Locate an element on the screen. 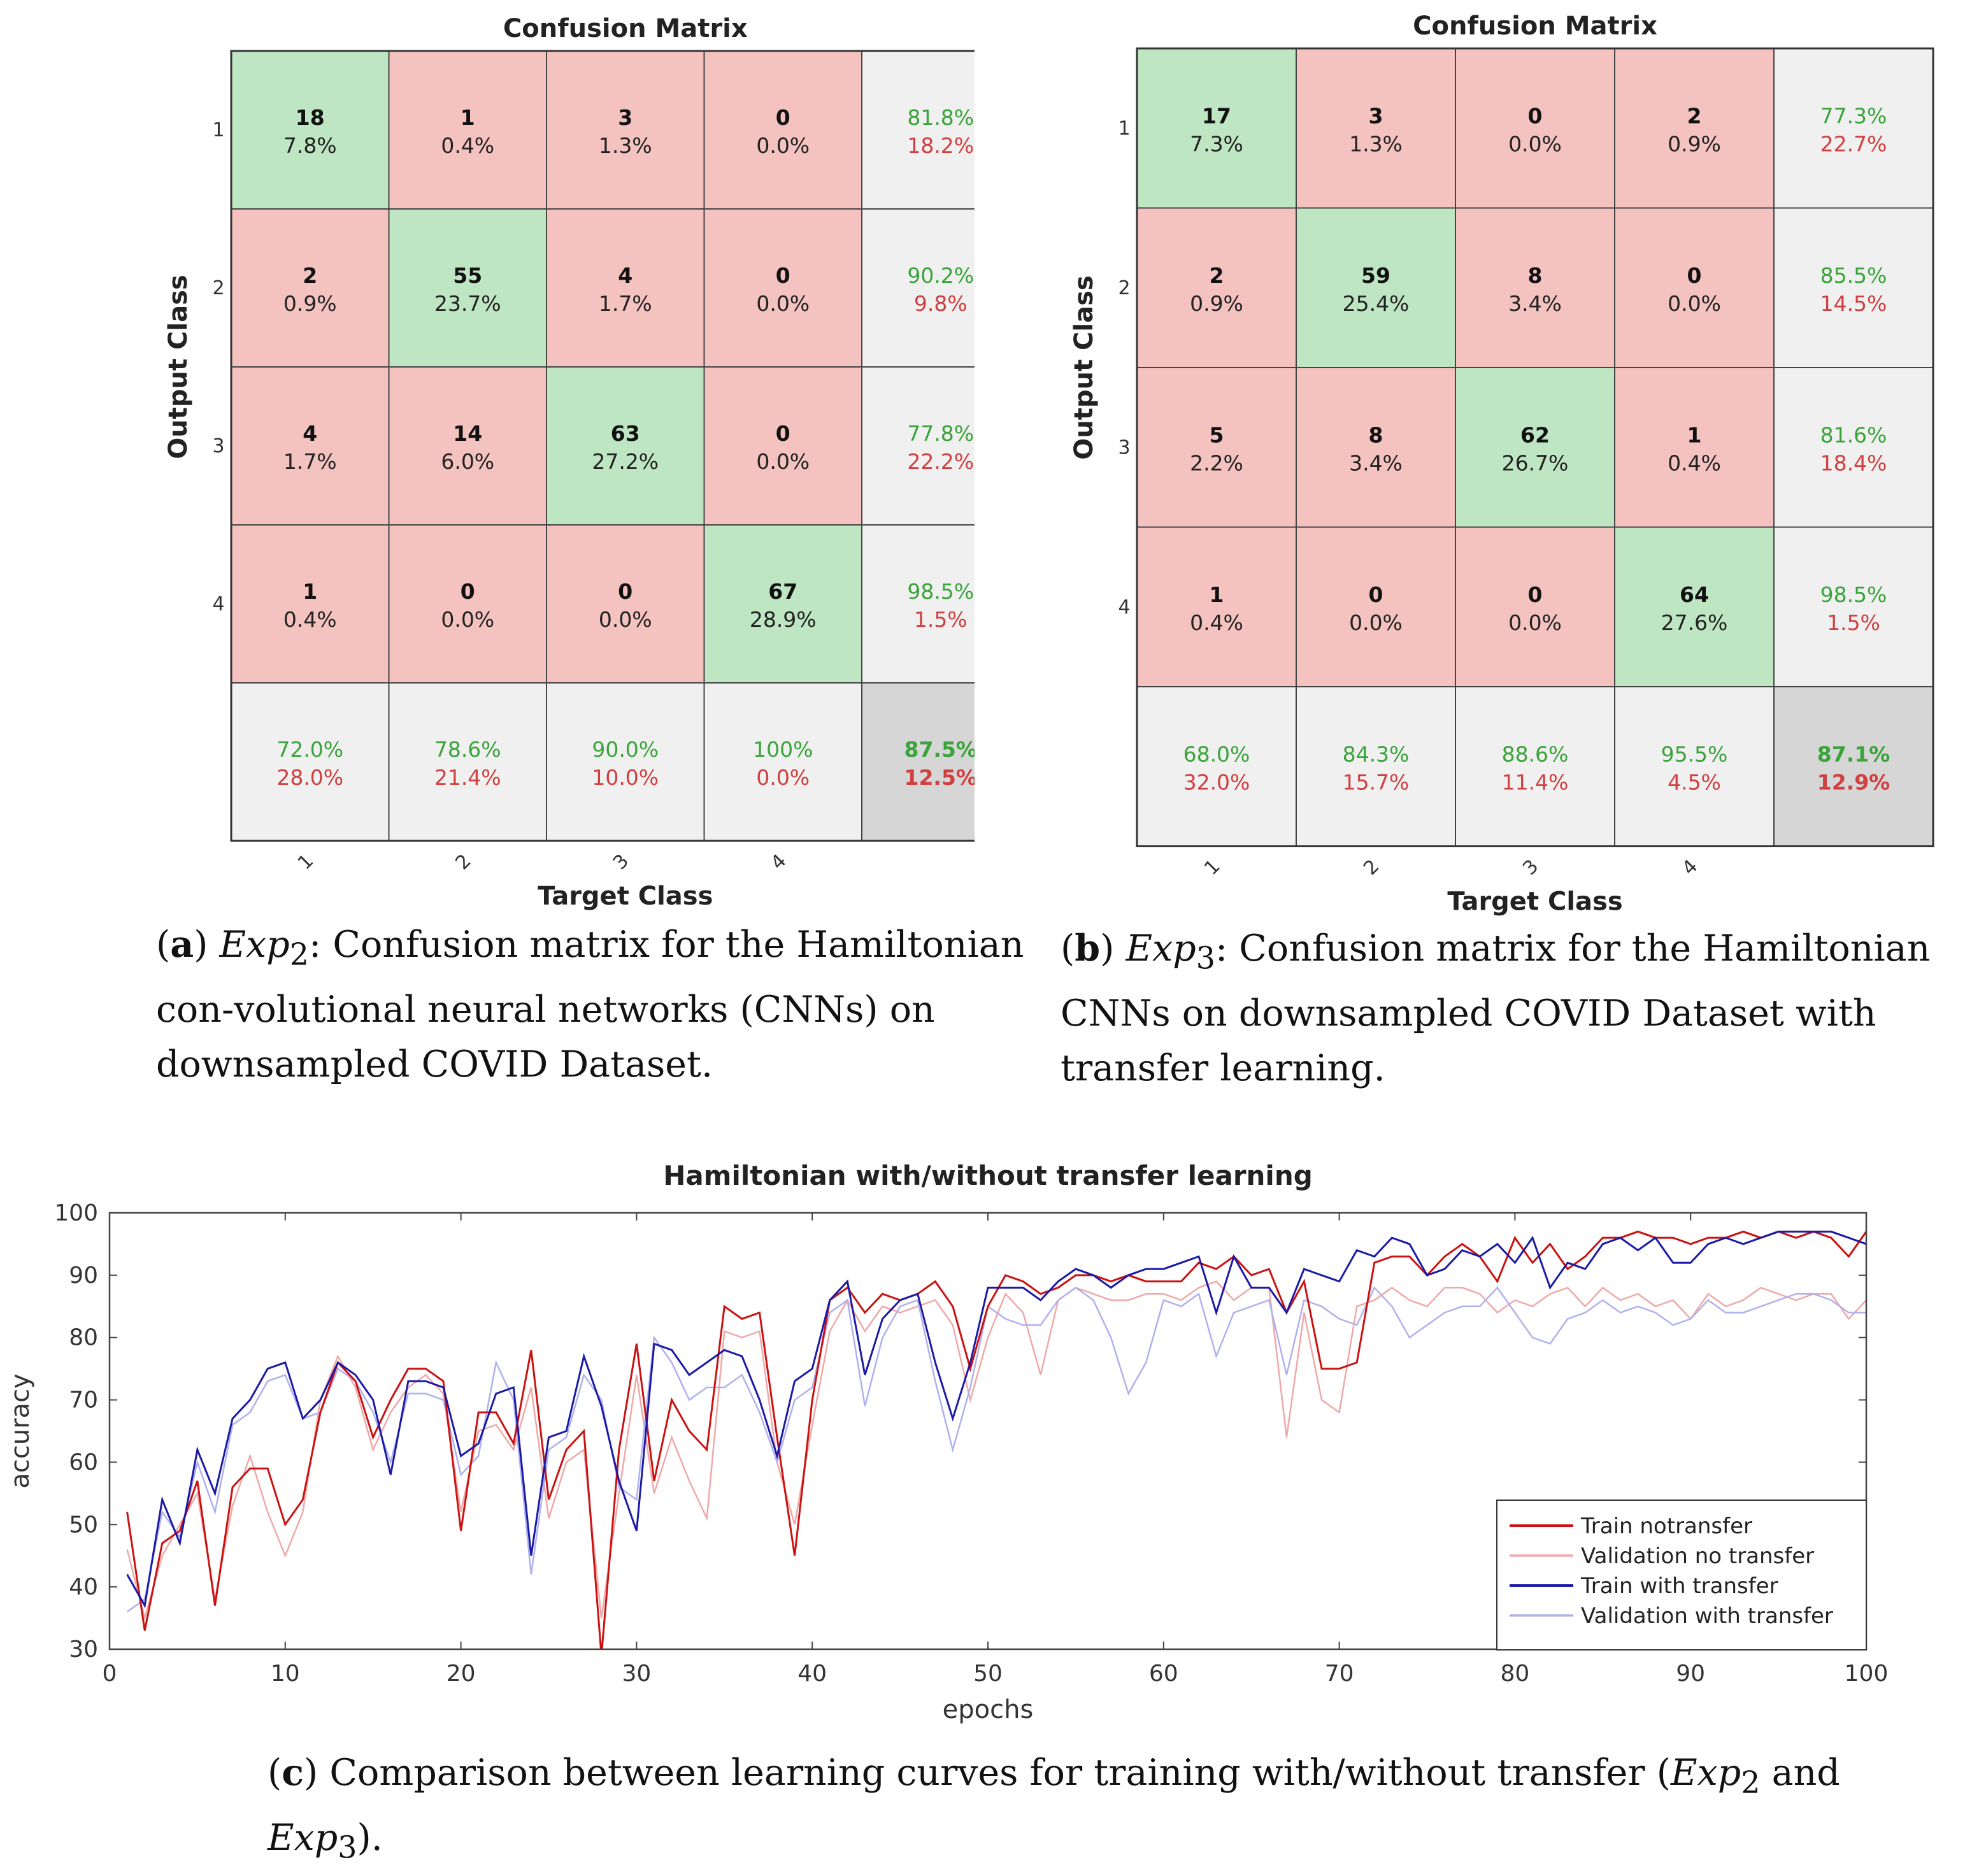  summary-error: 11.4% is located at coordinates (1535, 782).